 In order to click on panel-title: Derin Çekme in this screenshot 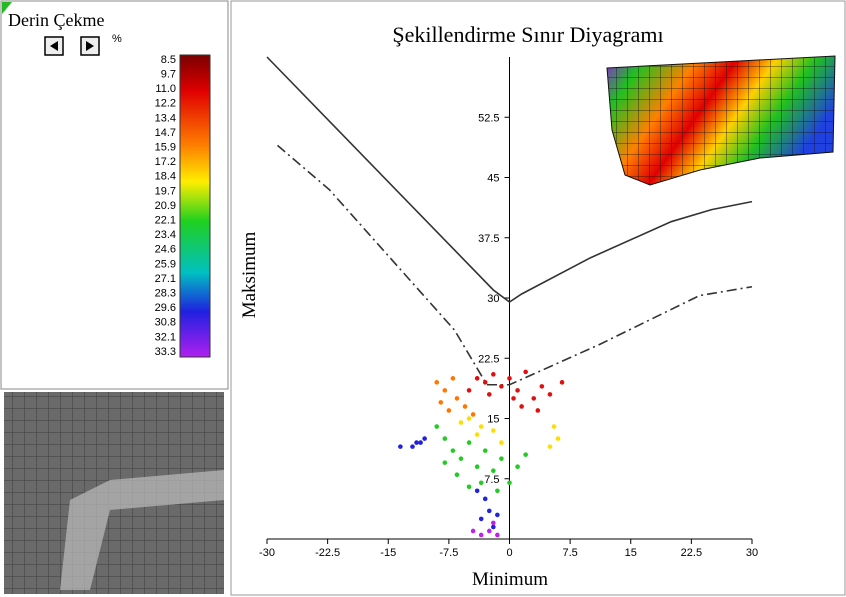, I will do `click(56, 20)`.